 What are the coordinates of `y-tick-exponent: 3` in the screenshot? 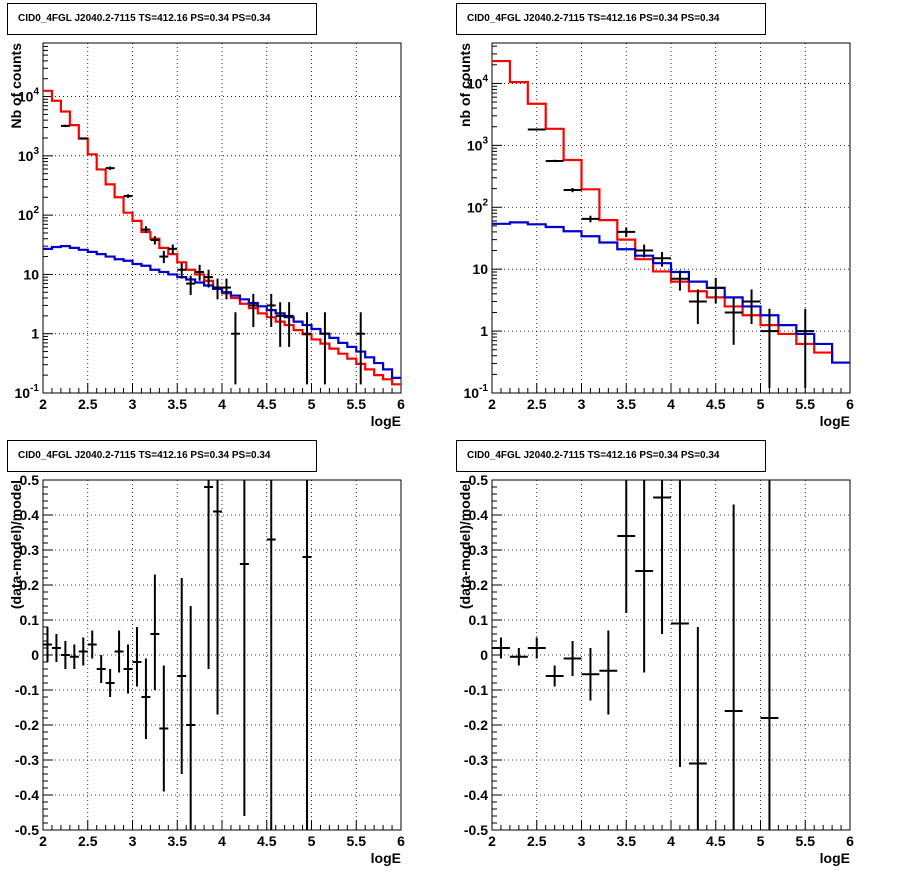 It's located at (485, 140).